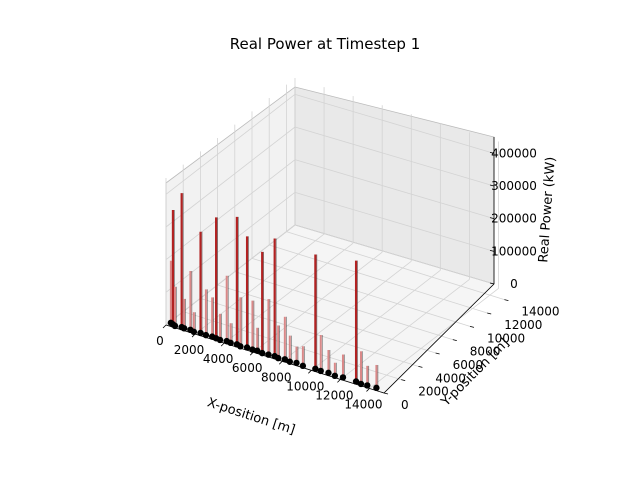 This screenshot has width=640, height=480. I want to click on z-tick-label: 400000, so click(514, 153).